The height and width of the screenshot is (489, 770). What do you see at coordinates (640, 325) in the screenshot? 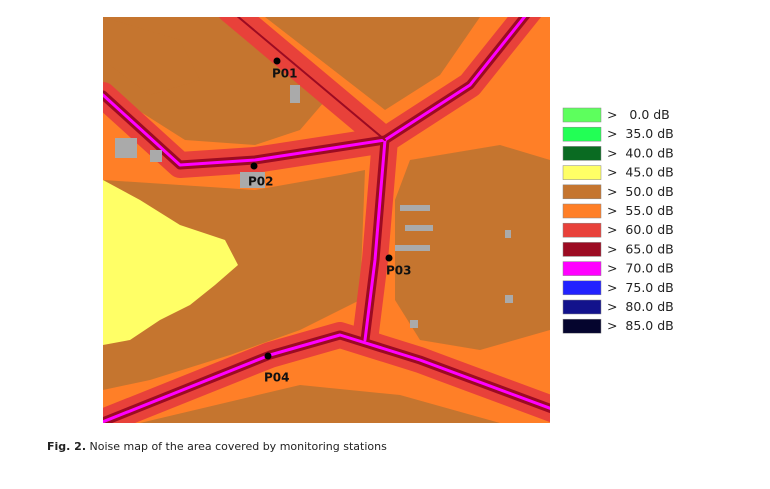
I see `legend-label: > 85.0 dB` at bounding box center [640, 325].